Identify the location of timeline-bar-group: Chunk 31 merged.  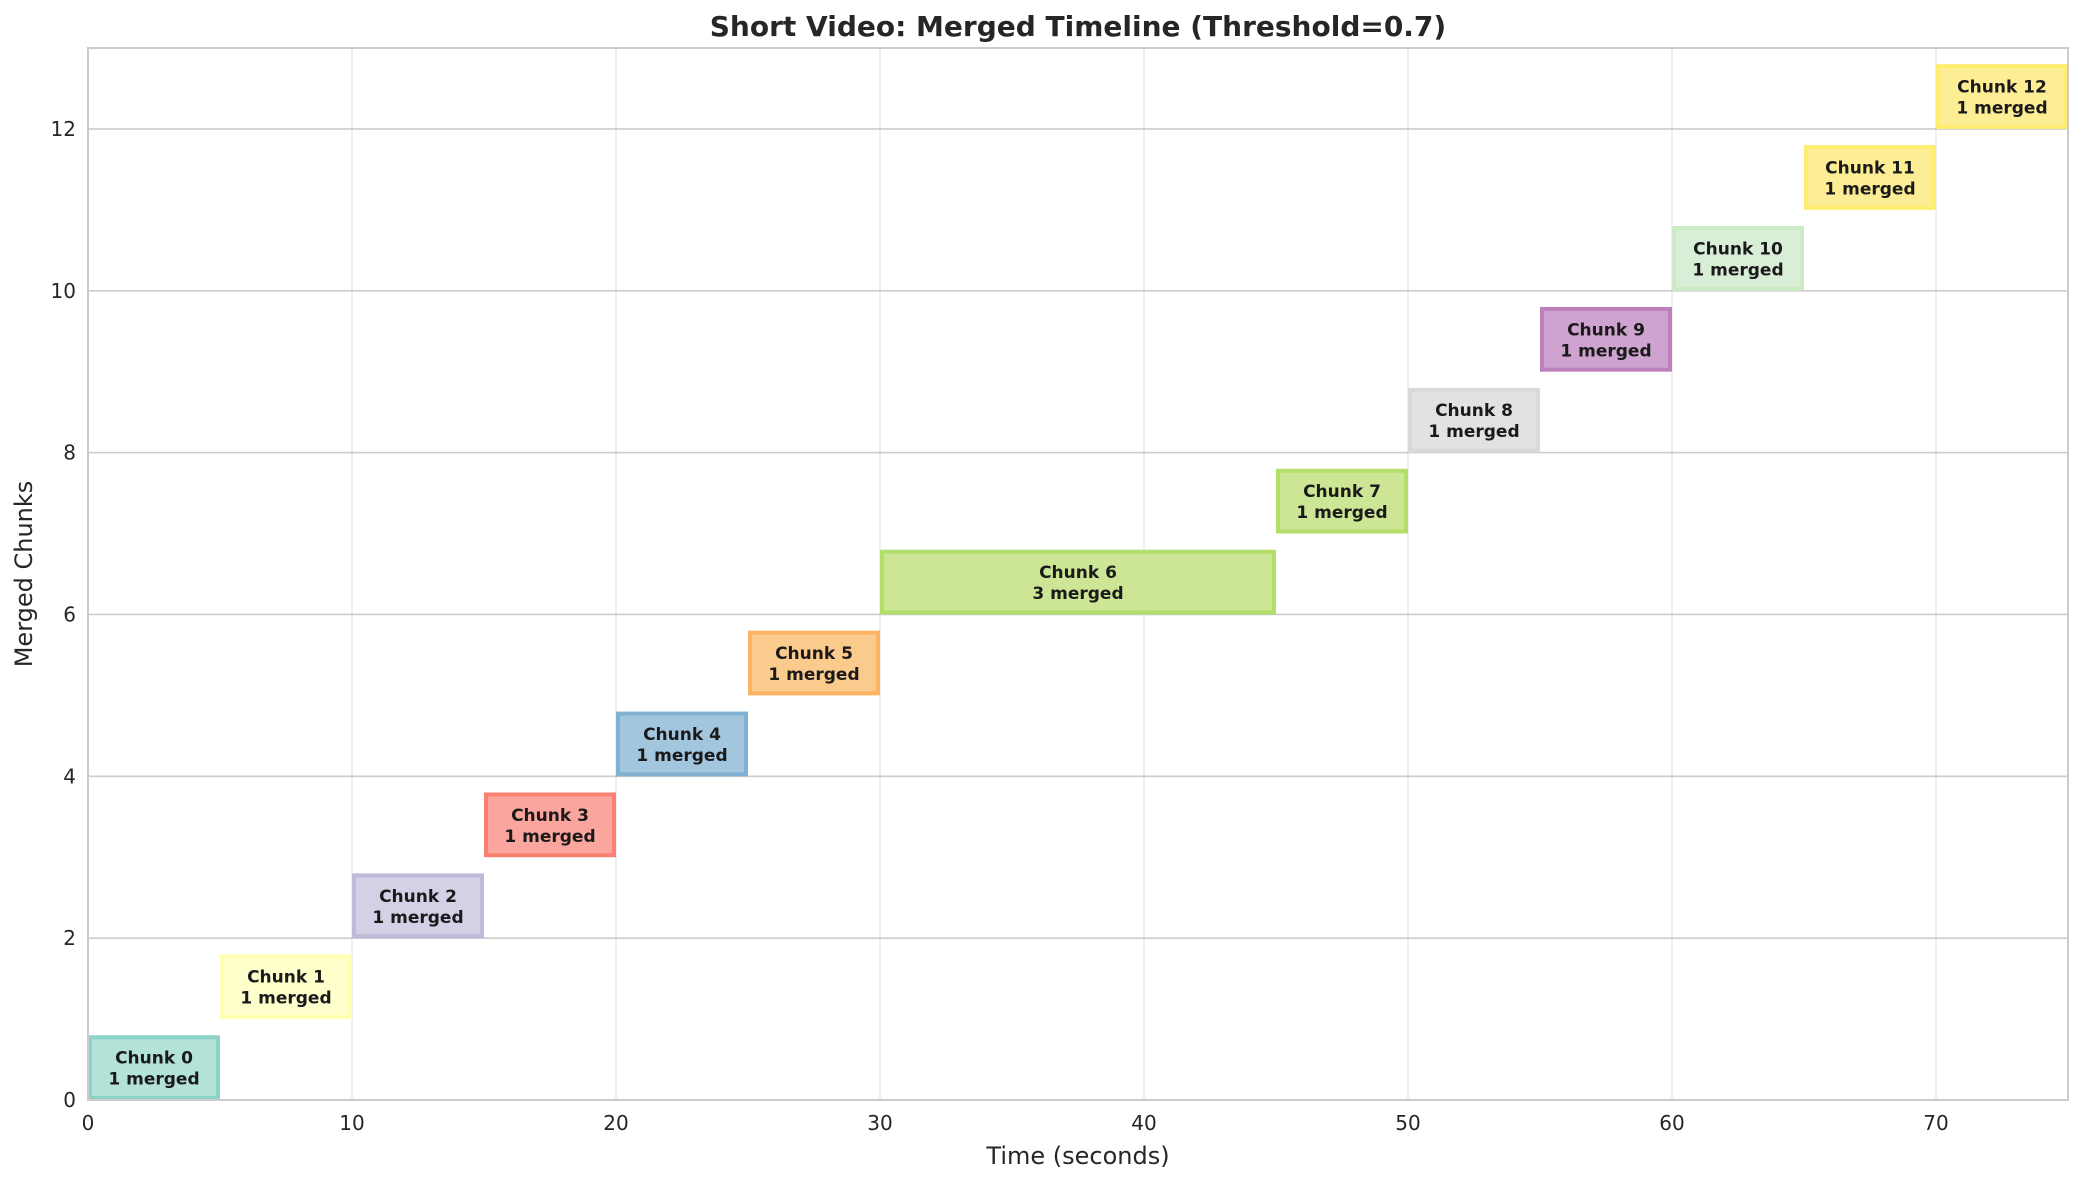
(550, 825).